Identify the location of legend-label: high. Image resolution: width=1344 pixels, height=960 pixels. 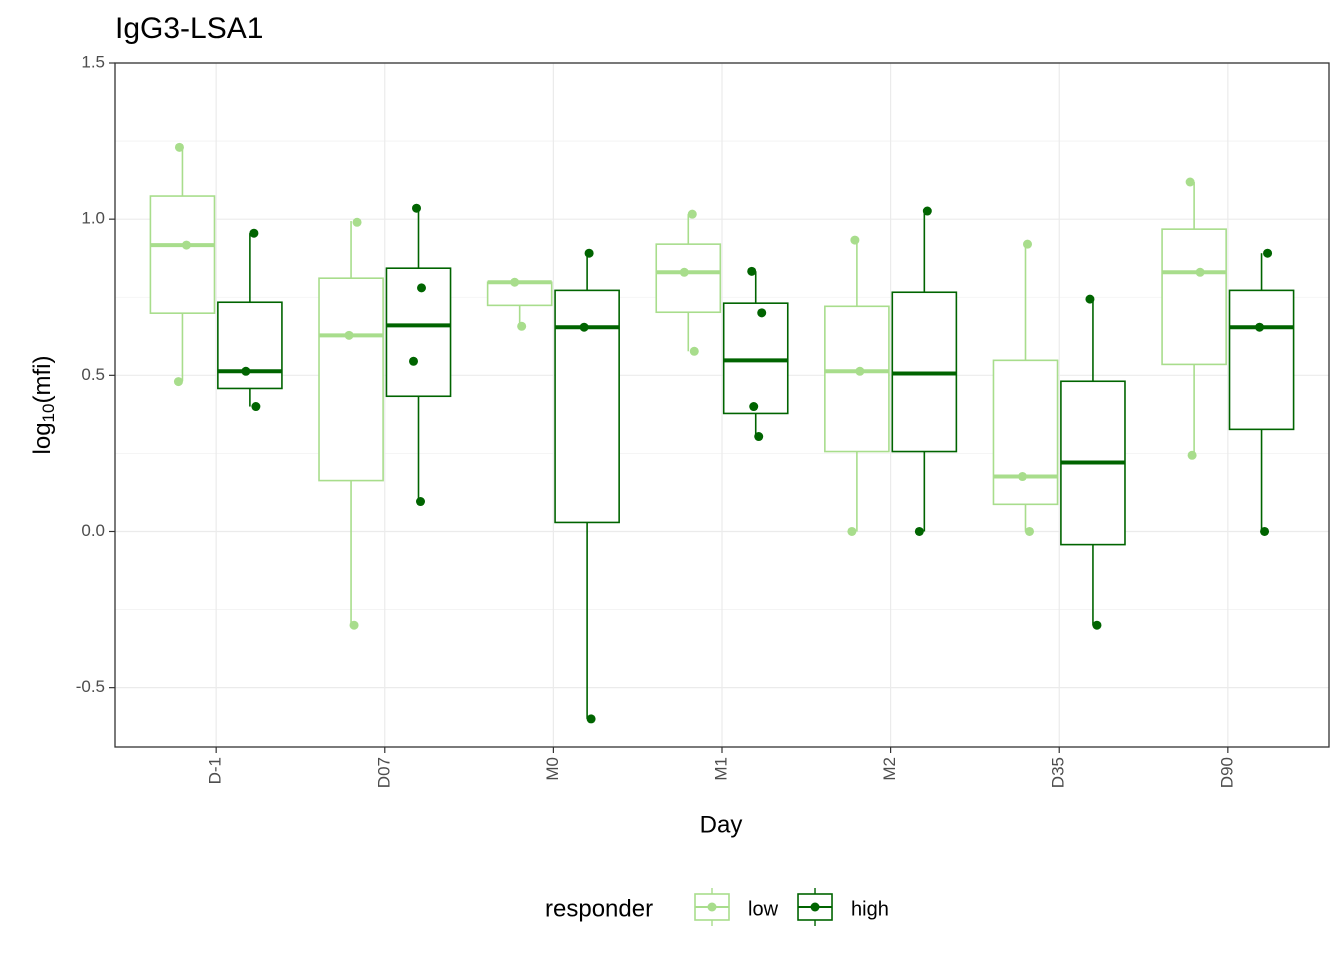
(870, 909).